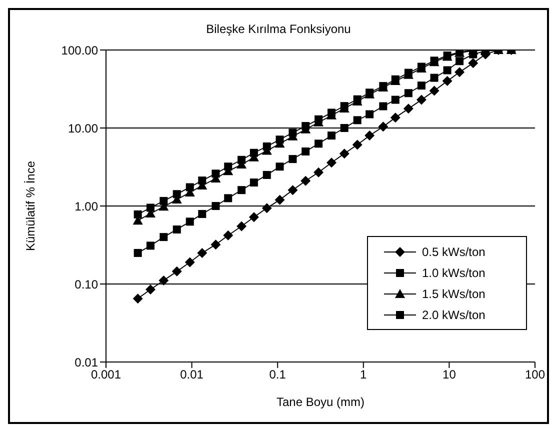  What do you see at coordinates (364, 375) in the screenshot?
I see `x-tick-label: 1` at bounding box center [364, 375].